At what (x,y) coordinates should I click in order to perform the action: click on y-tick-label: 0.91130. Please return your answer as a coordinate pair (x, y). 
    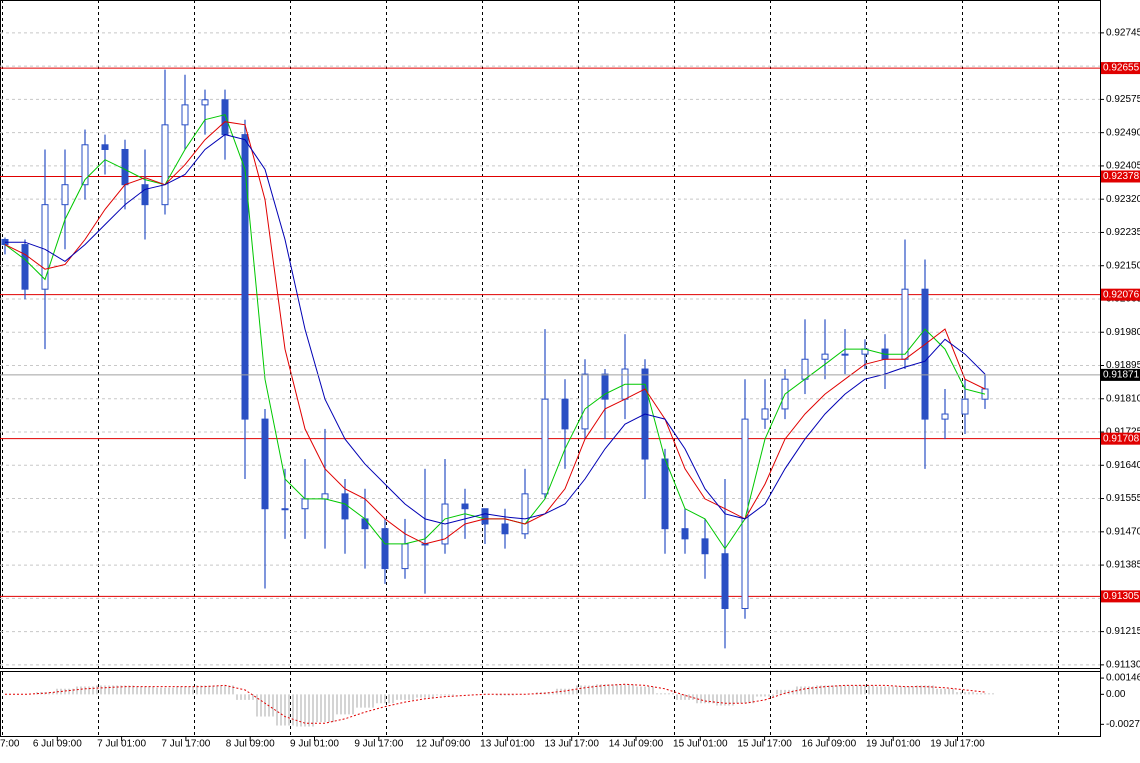
    Looking at the image, I should click on (1123, 665).